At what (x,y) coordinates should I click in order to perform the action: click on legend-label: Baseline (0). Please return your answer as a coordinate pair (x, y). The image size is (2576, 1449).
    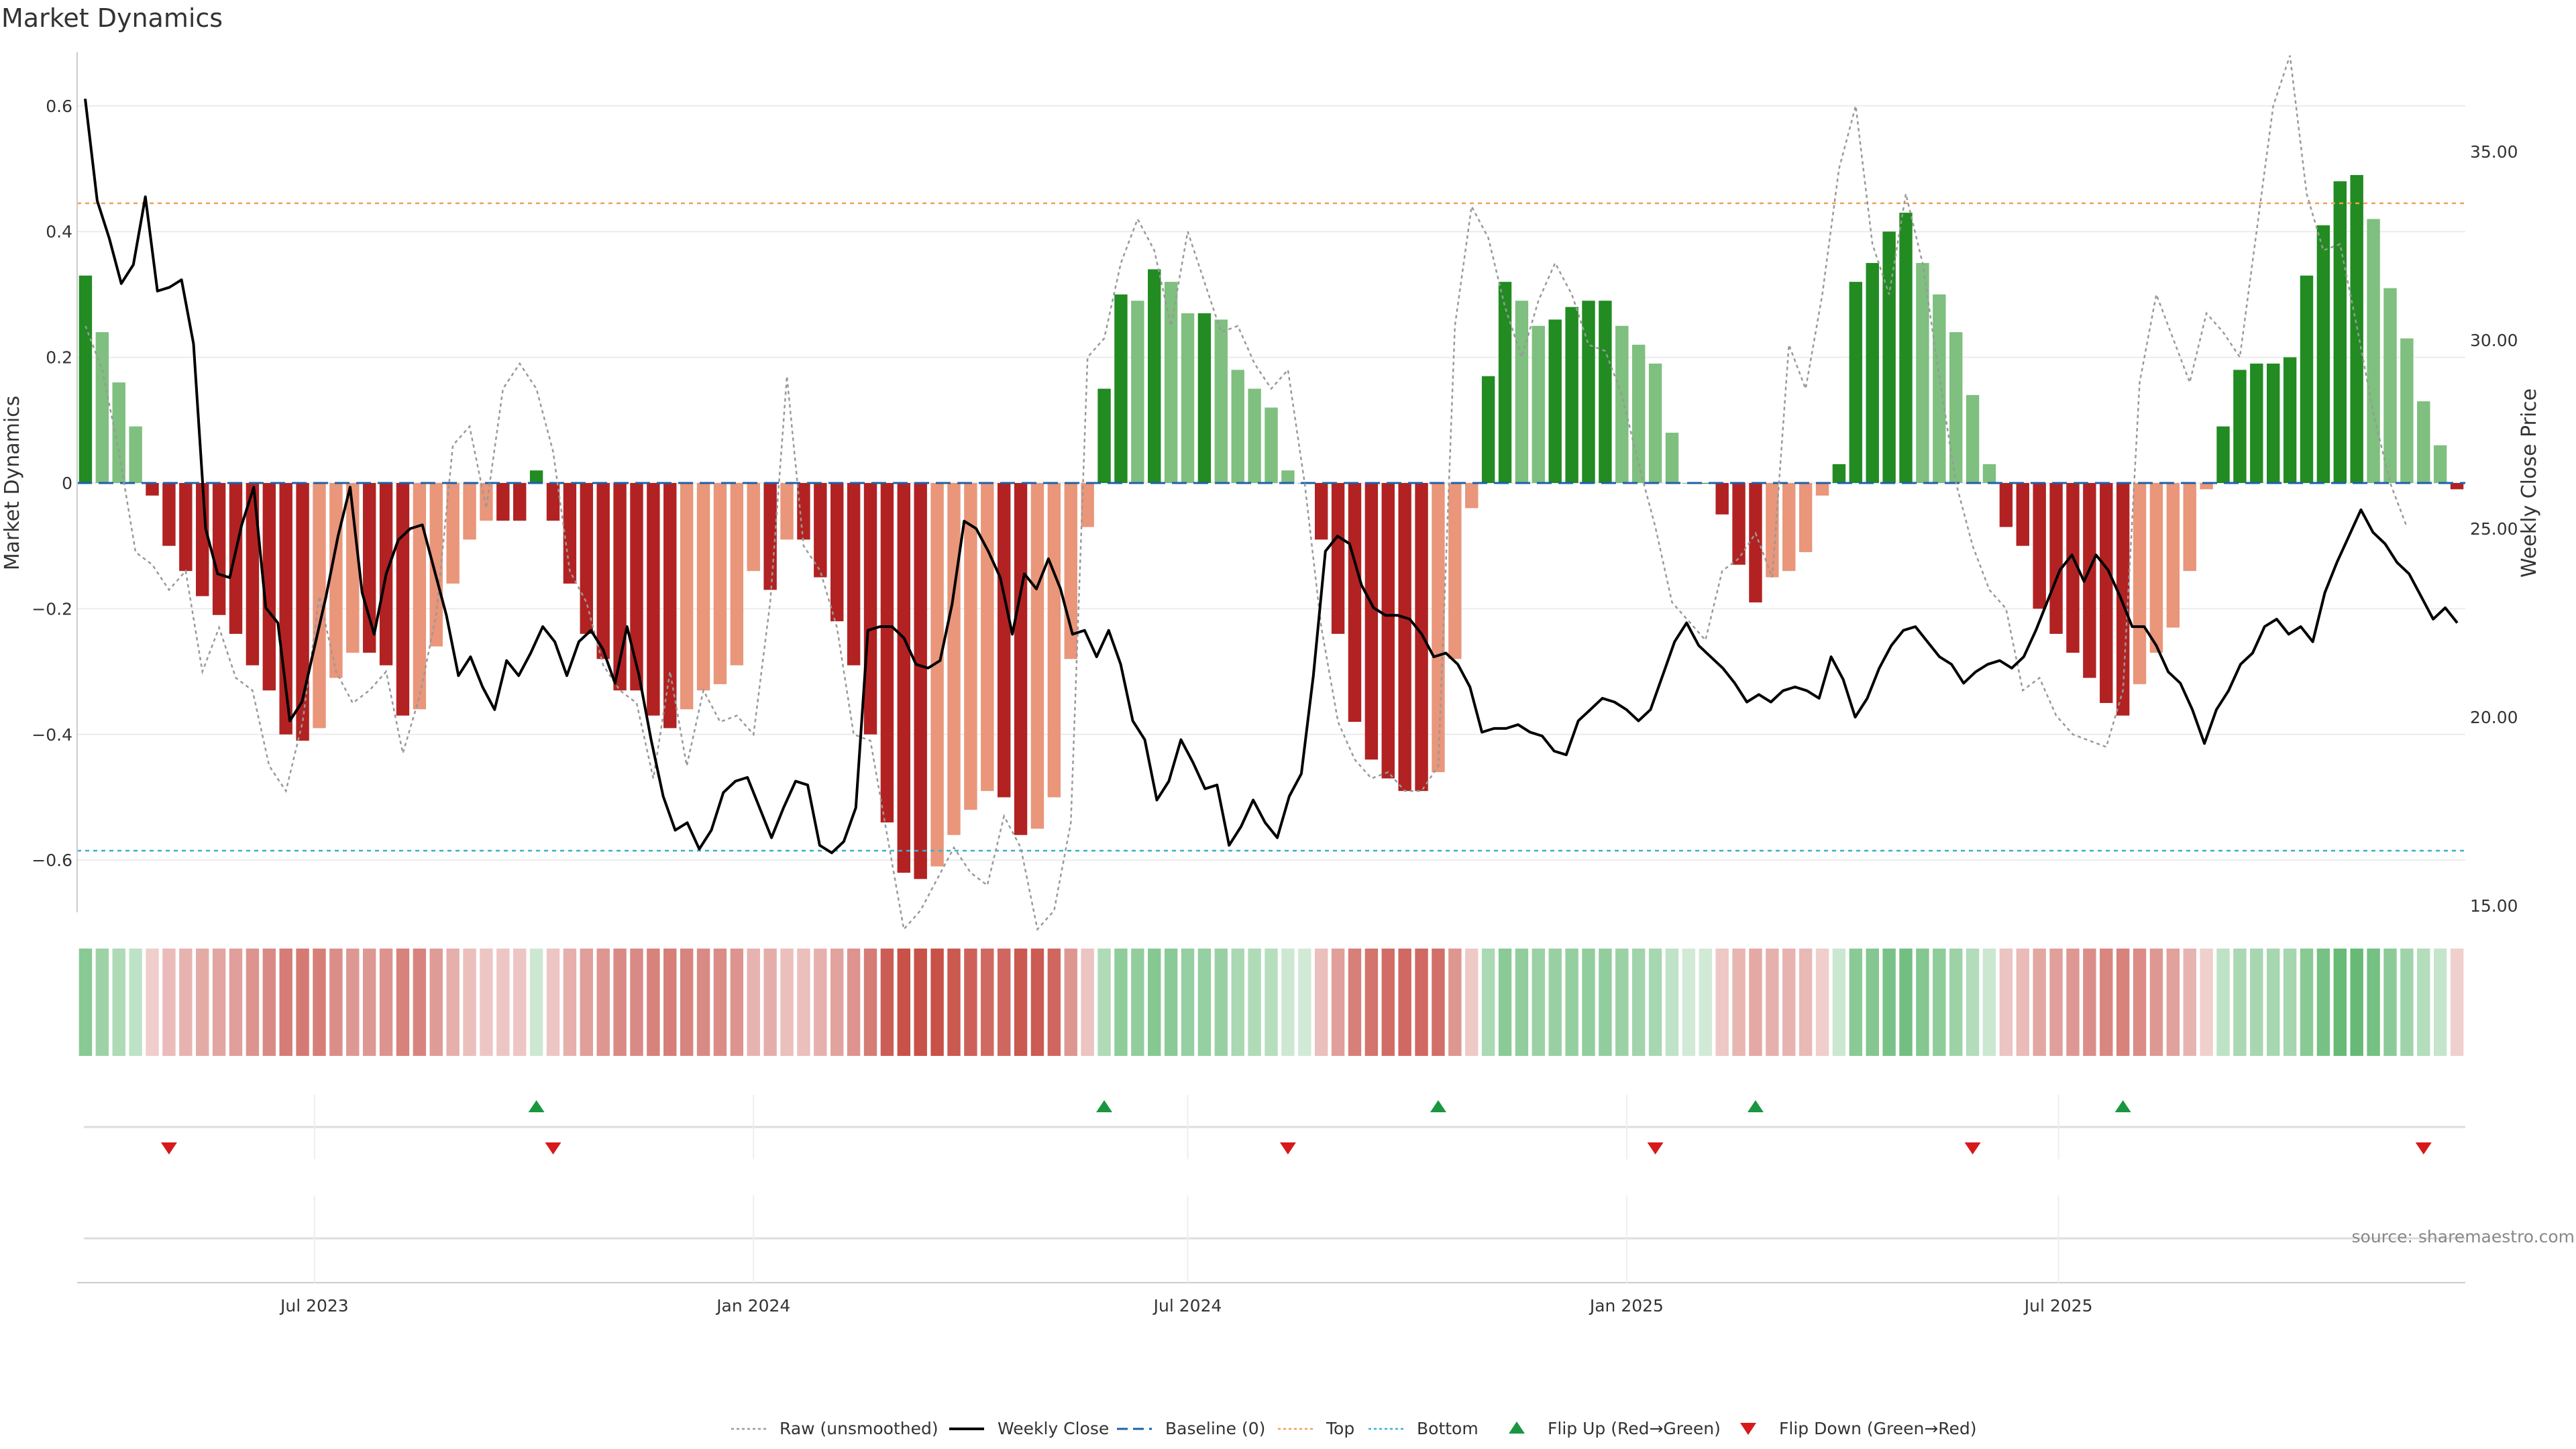
    Looking at the image, I should click on (1215, 1428).